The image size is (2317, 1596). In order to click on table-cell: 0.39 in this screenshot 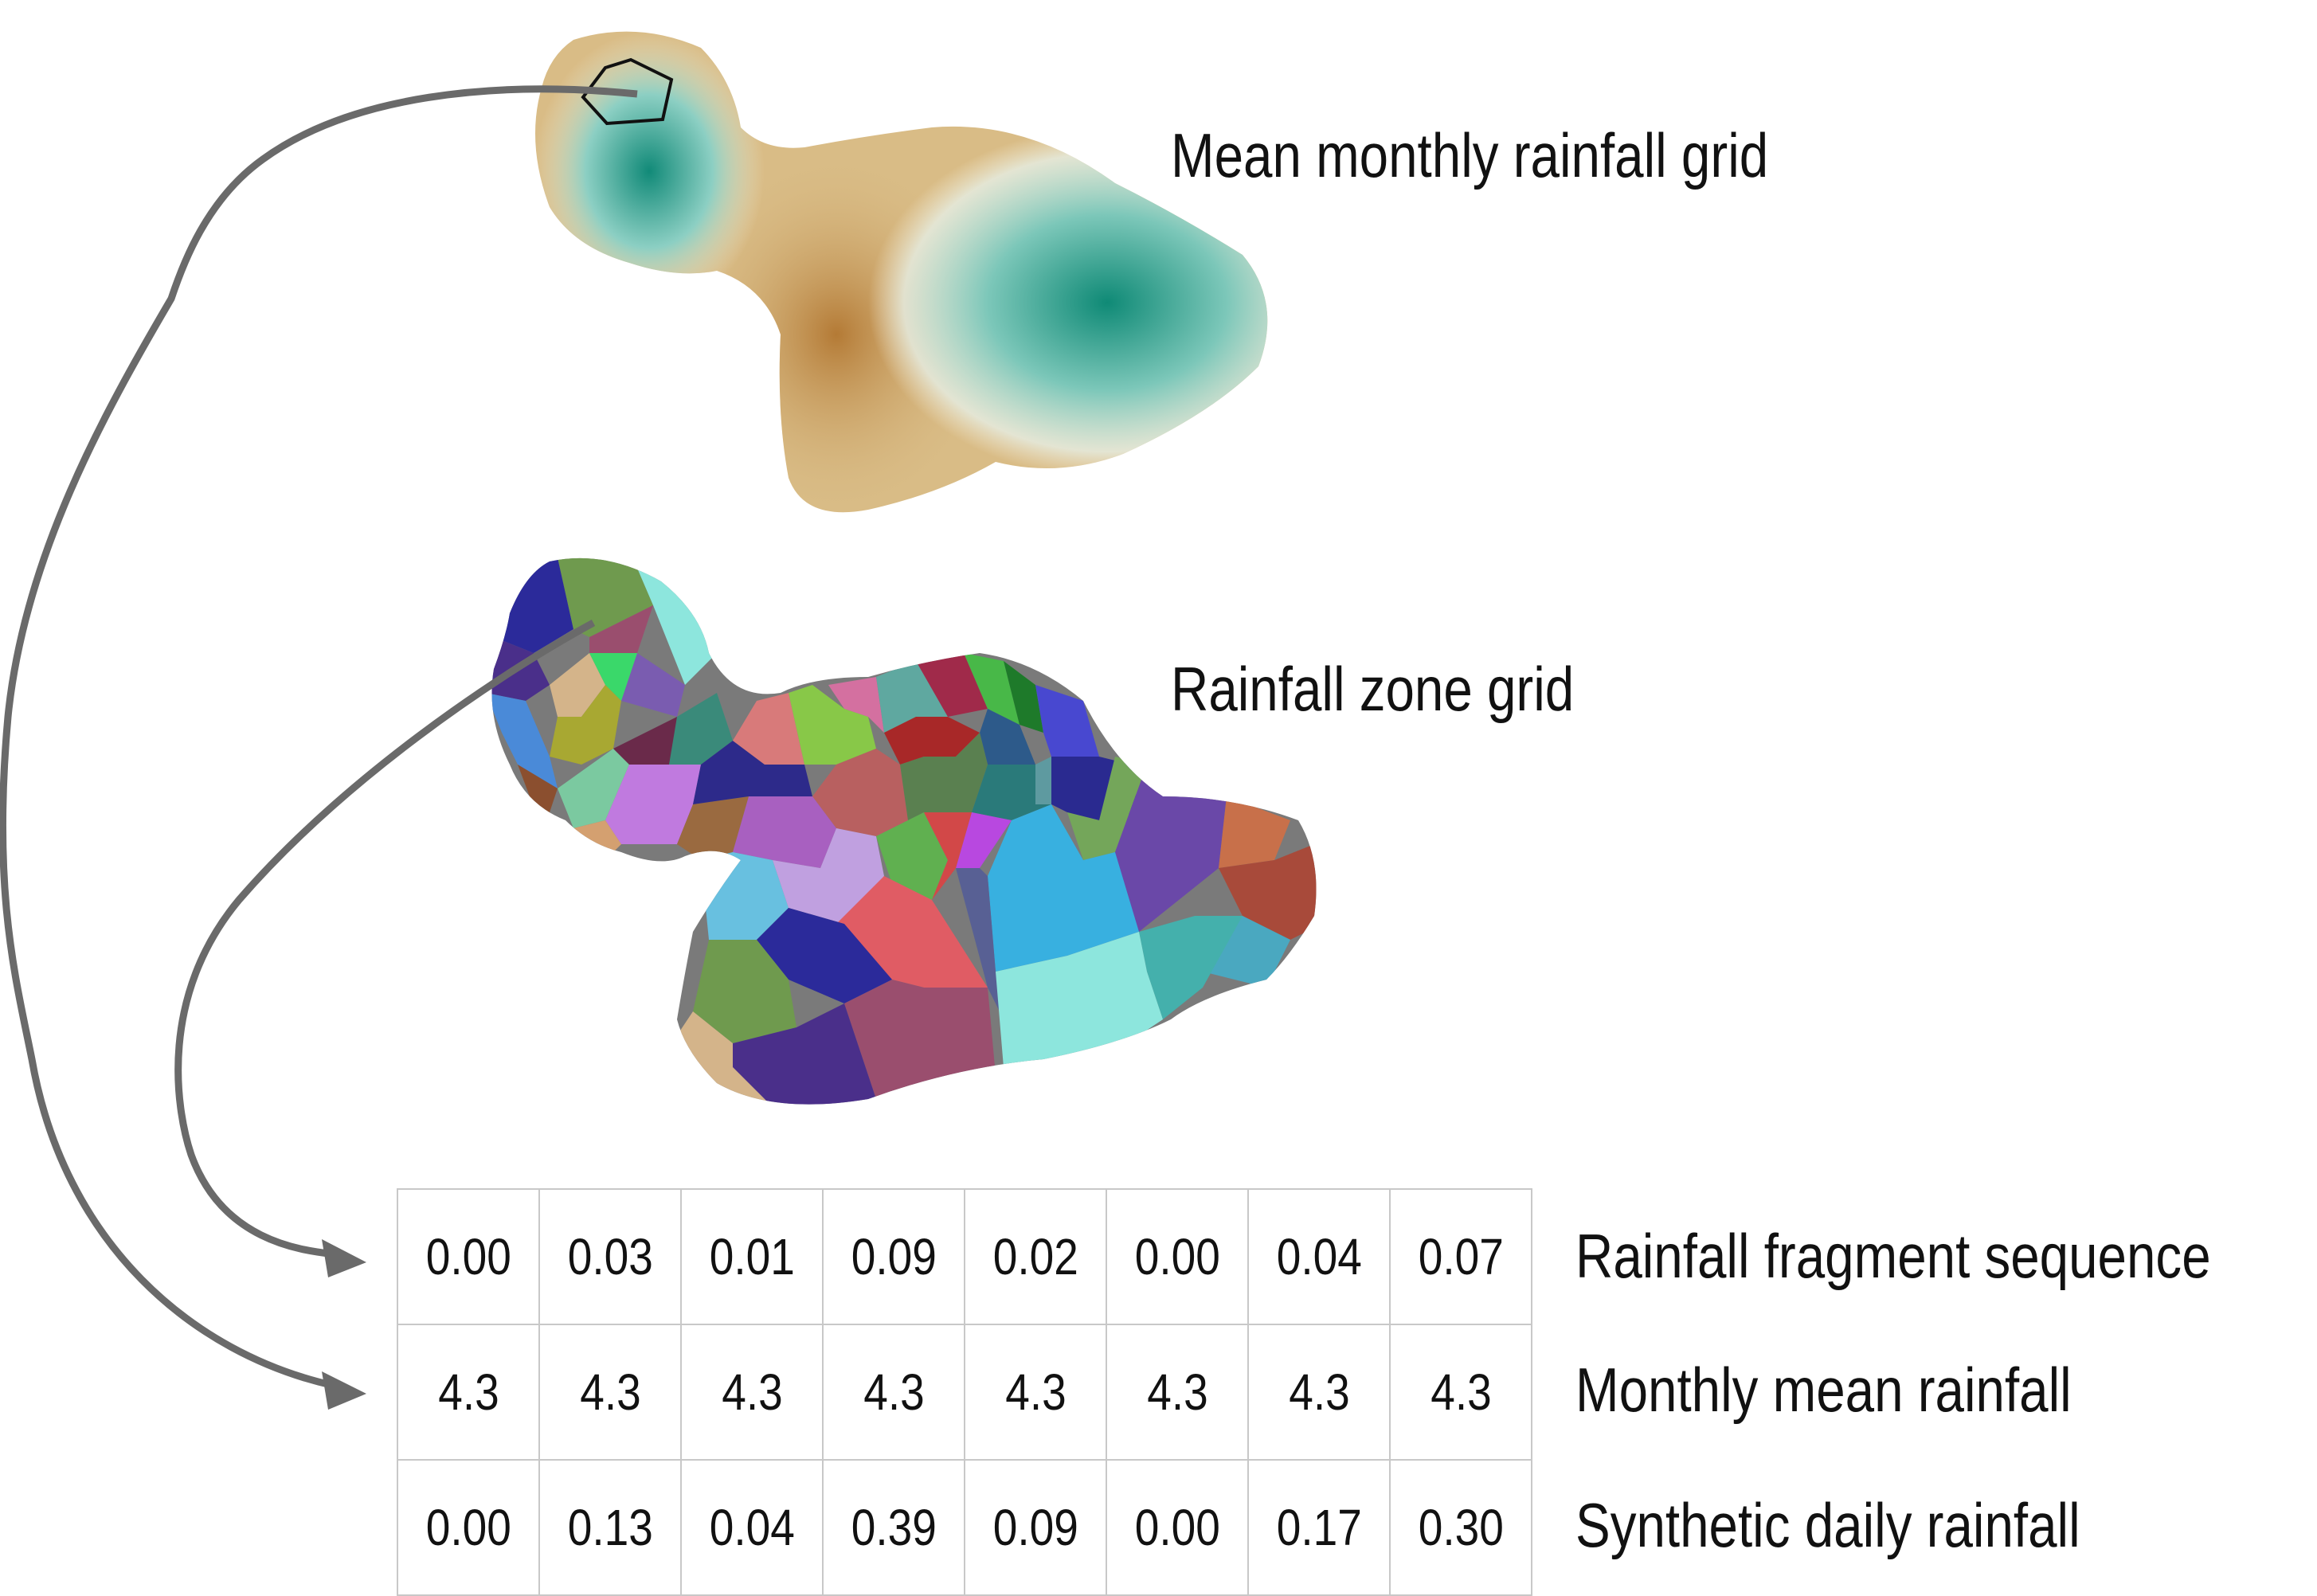, I will do `click(893, 1527)`.